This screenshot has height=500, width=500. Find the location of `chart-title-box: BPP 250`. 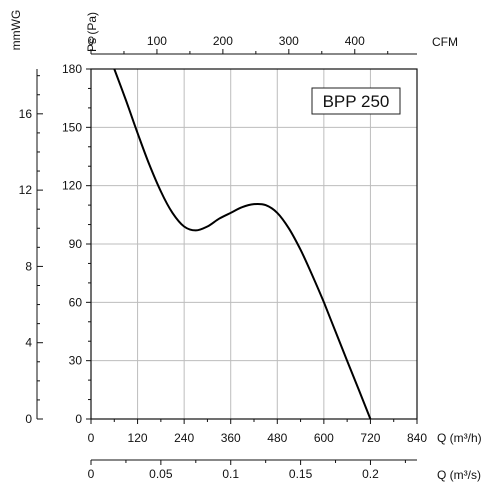

chart-title-box: BPP 250 is located at coordinates (356, 101).